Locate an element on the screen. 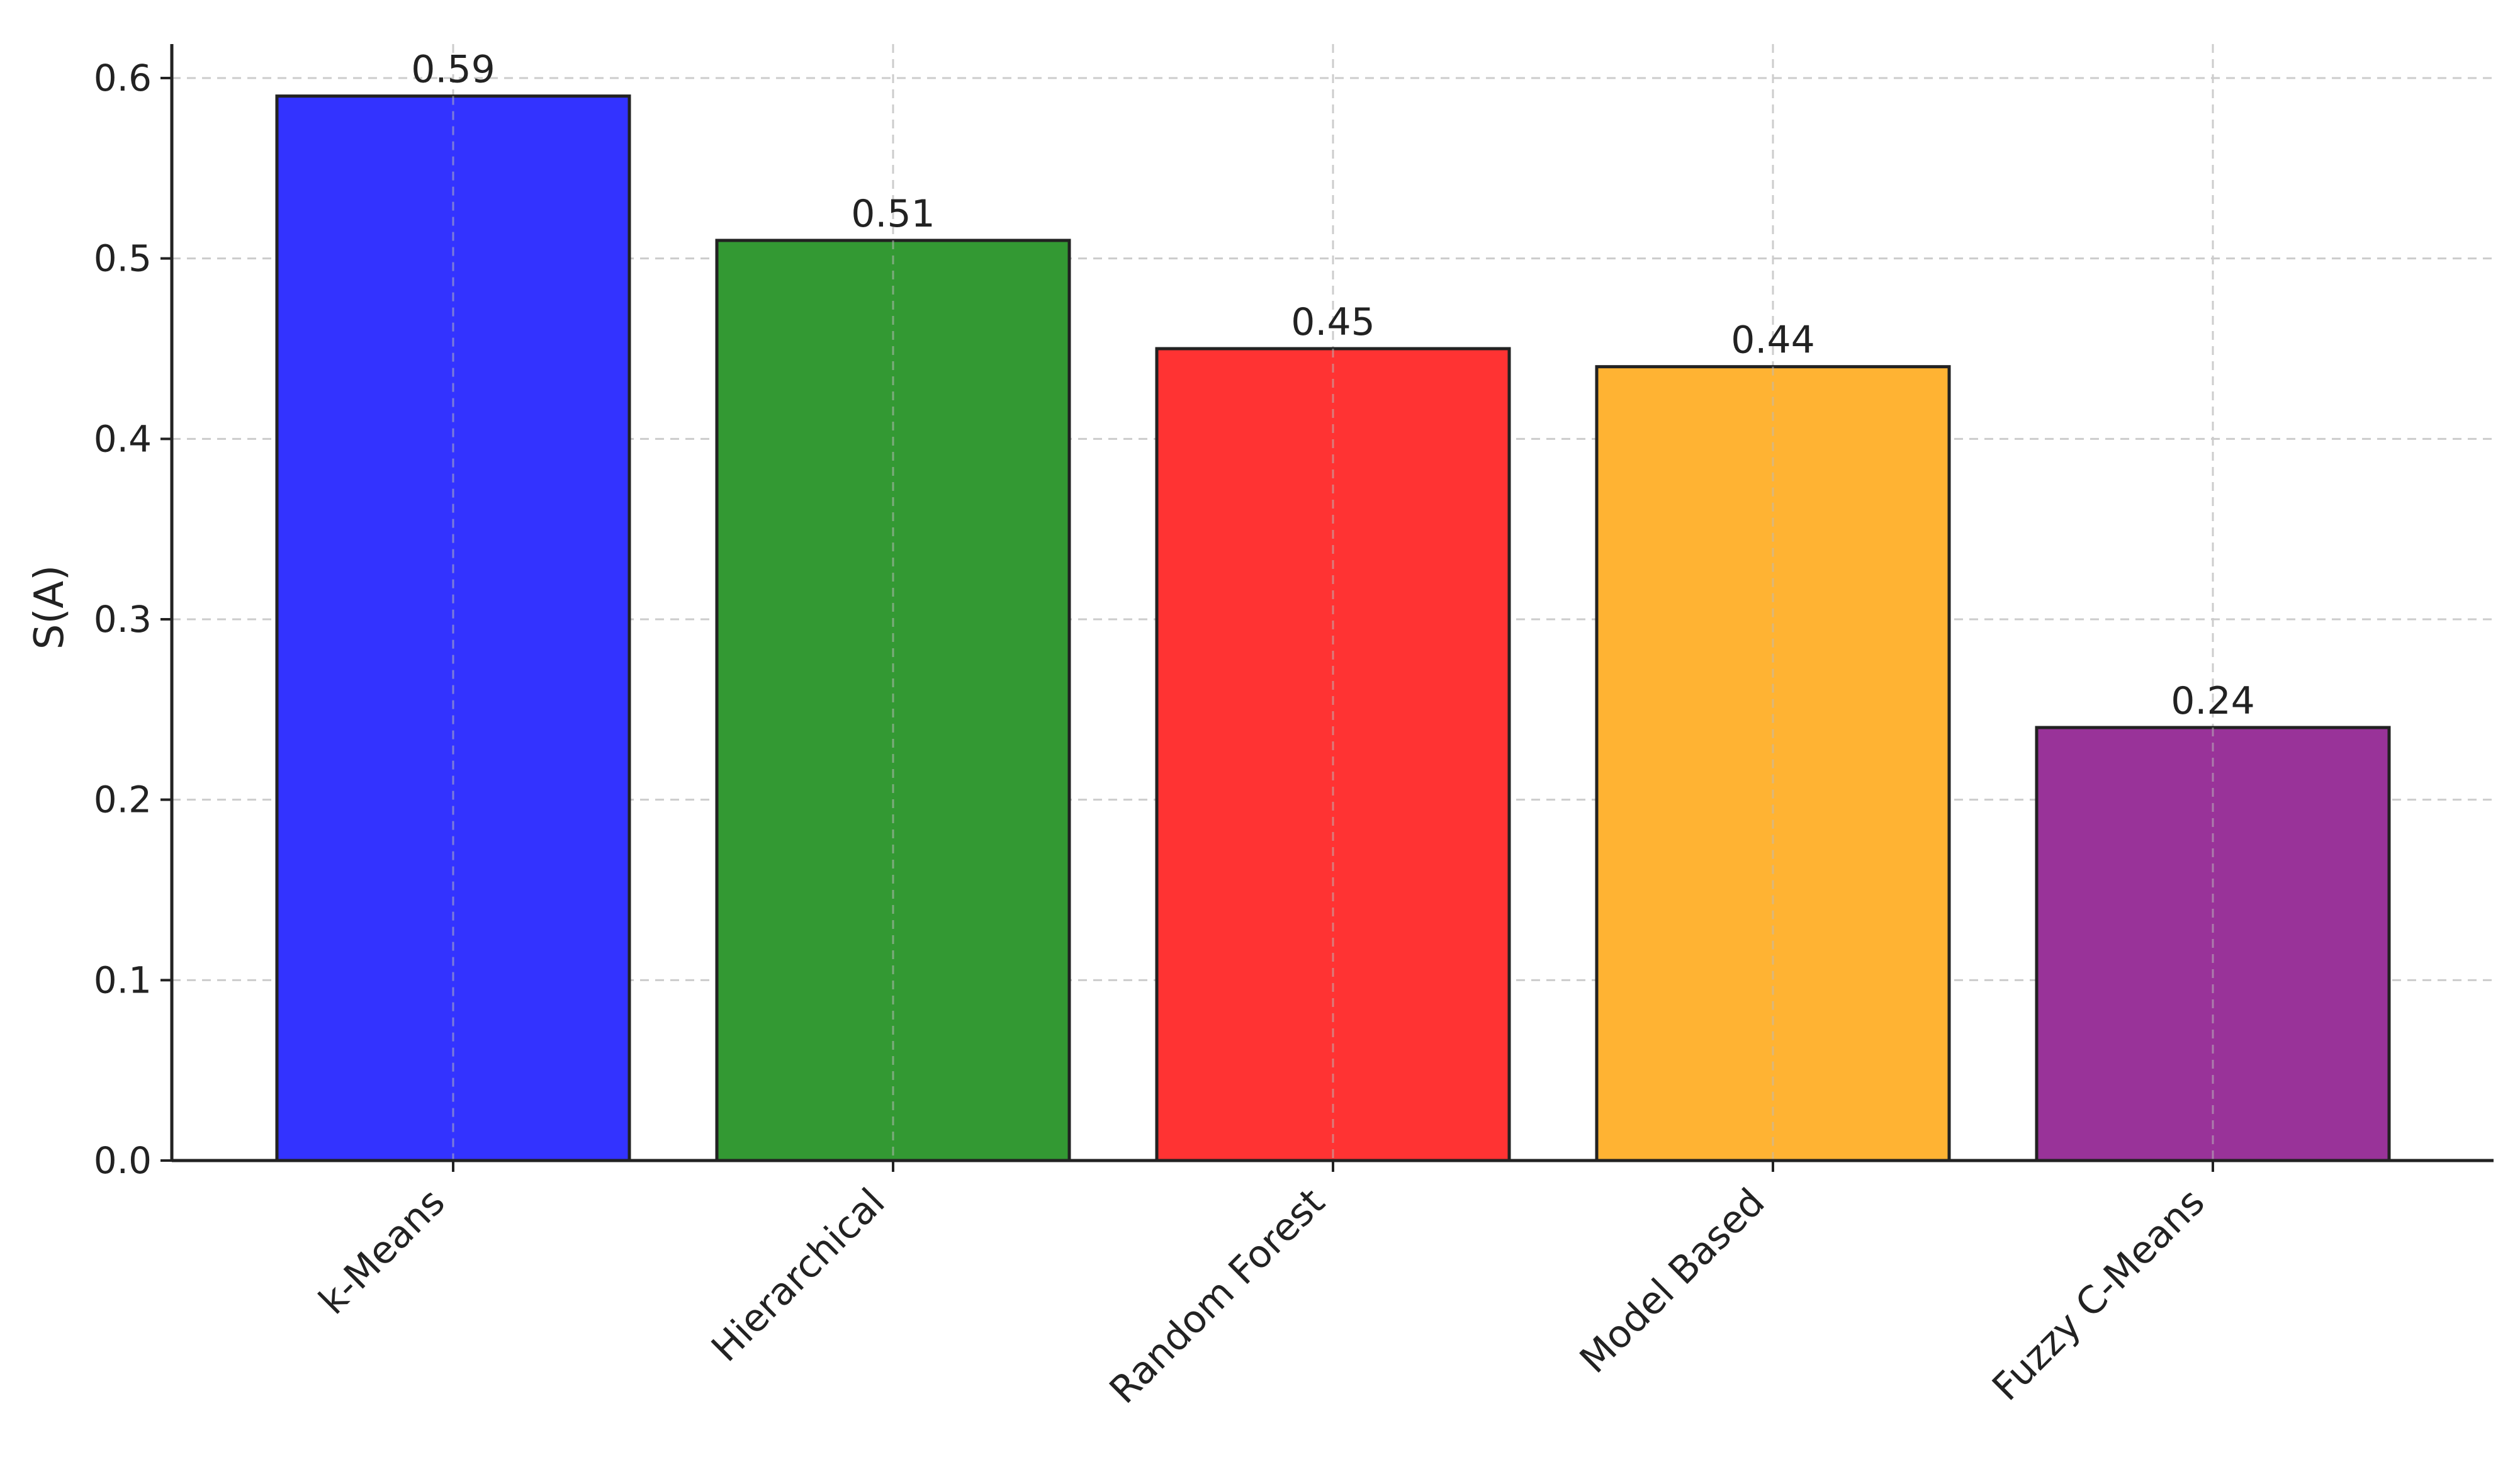  x-tick-label: k-Means is located at coordinates (382, 1251).